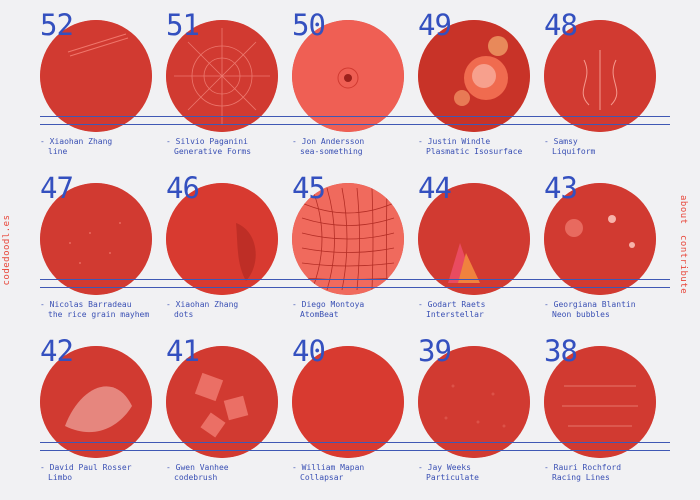 The height and width of the screenshot is (500, 700). I want to click on doodle-author: - Diego Montoya, so click(328, 304).